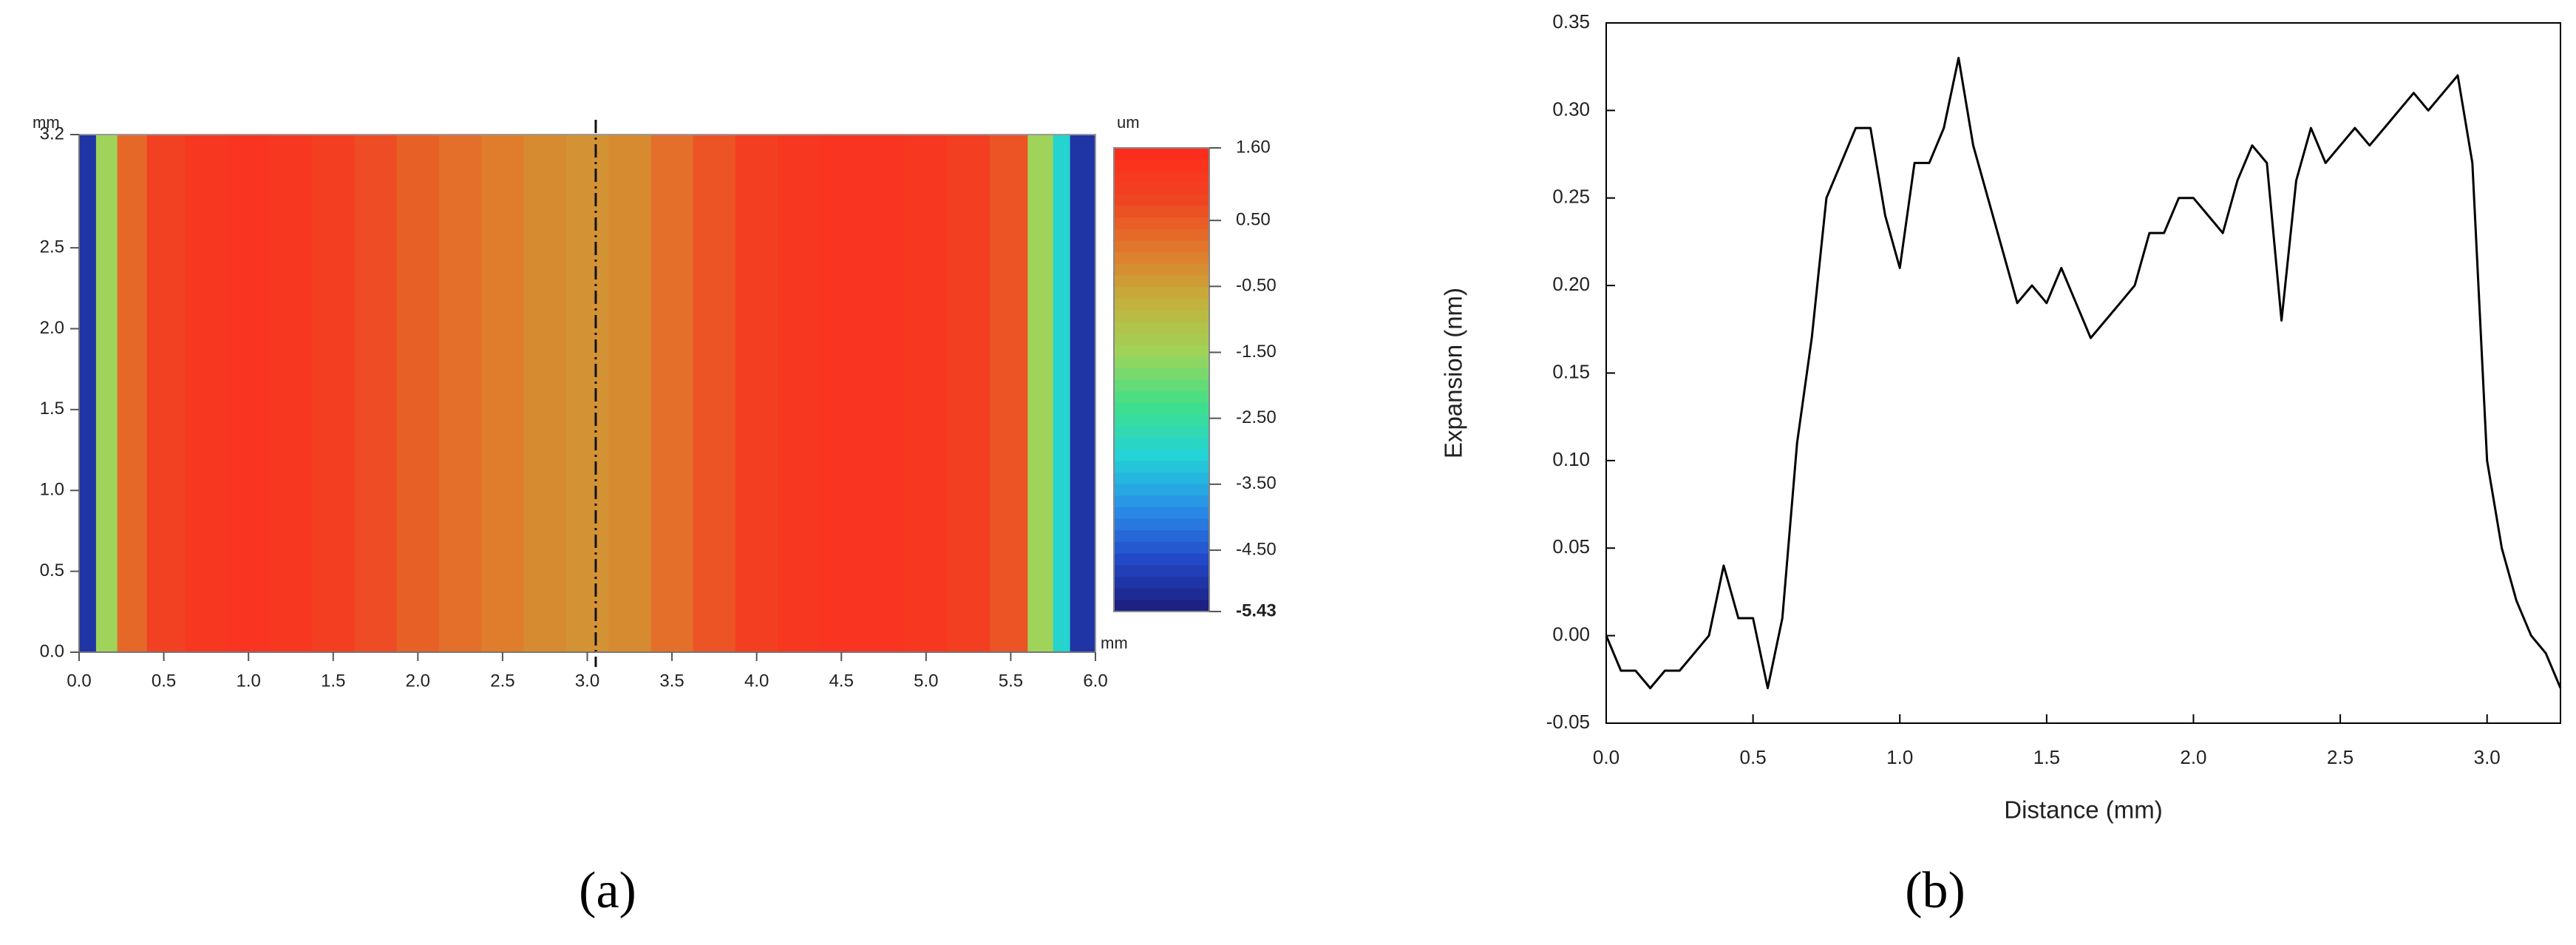  Describe the element at coordinates (1253, 147) in the screenshot. I see `colorbar-tick-label: 1.60` at that location.